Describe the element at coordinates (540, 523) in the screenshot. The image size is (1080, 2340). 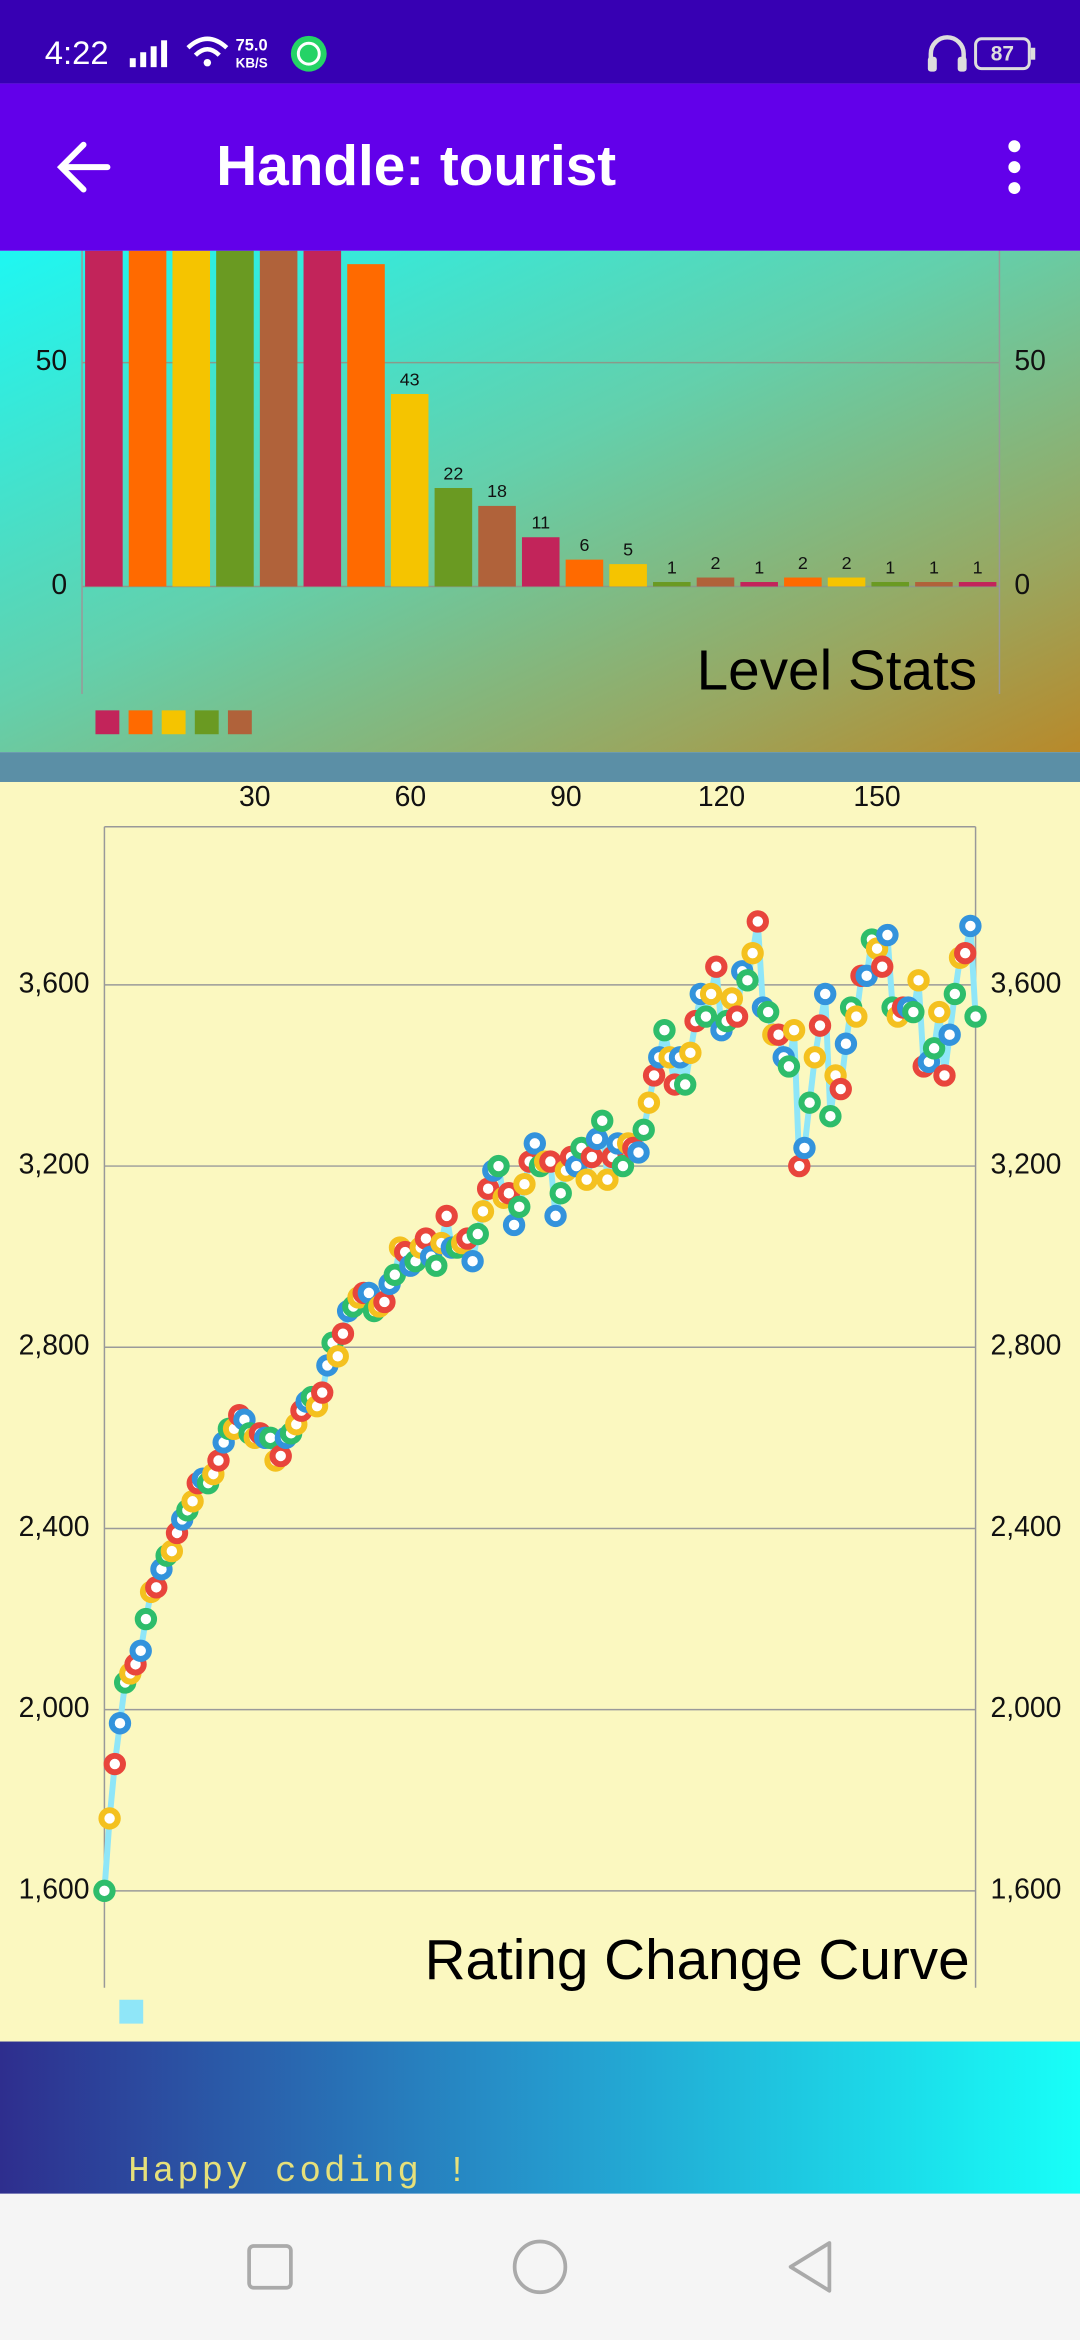
I see `bar-value-label: 11` at that location.